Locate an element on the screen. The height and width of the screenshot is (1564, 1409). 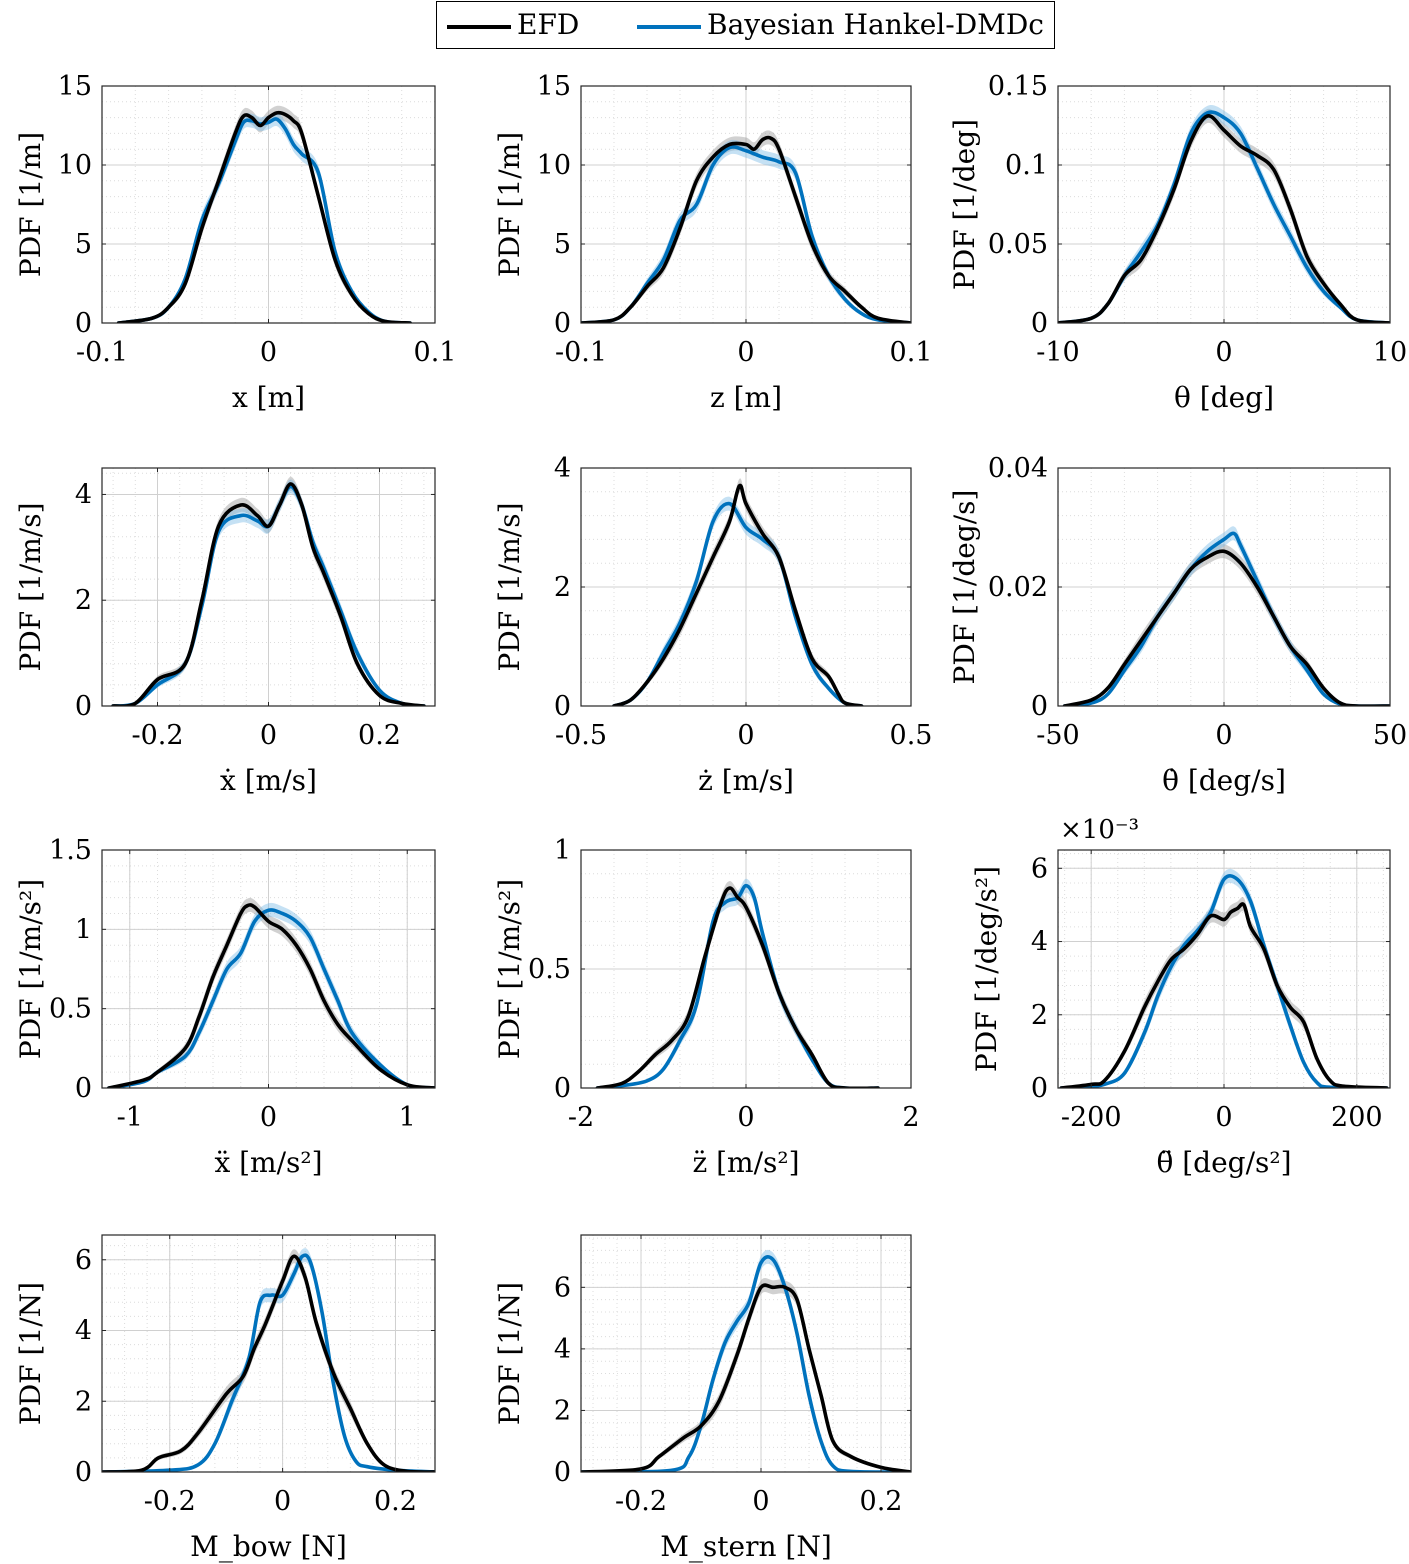
x-tick-label: -2 is located at coordinates (581, 1117).